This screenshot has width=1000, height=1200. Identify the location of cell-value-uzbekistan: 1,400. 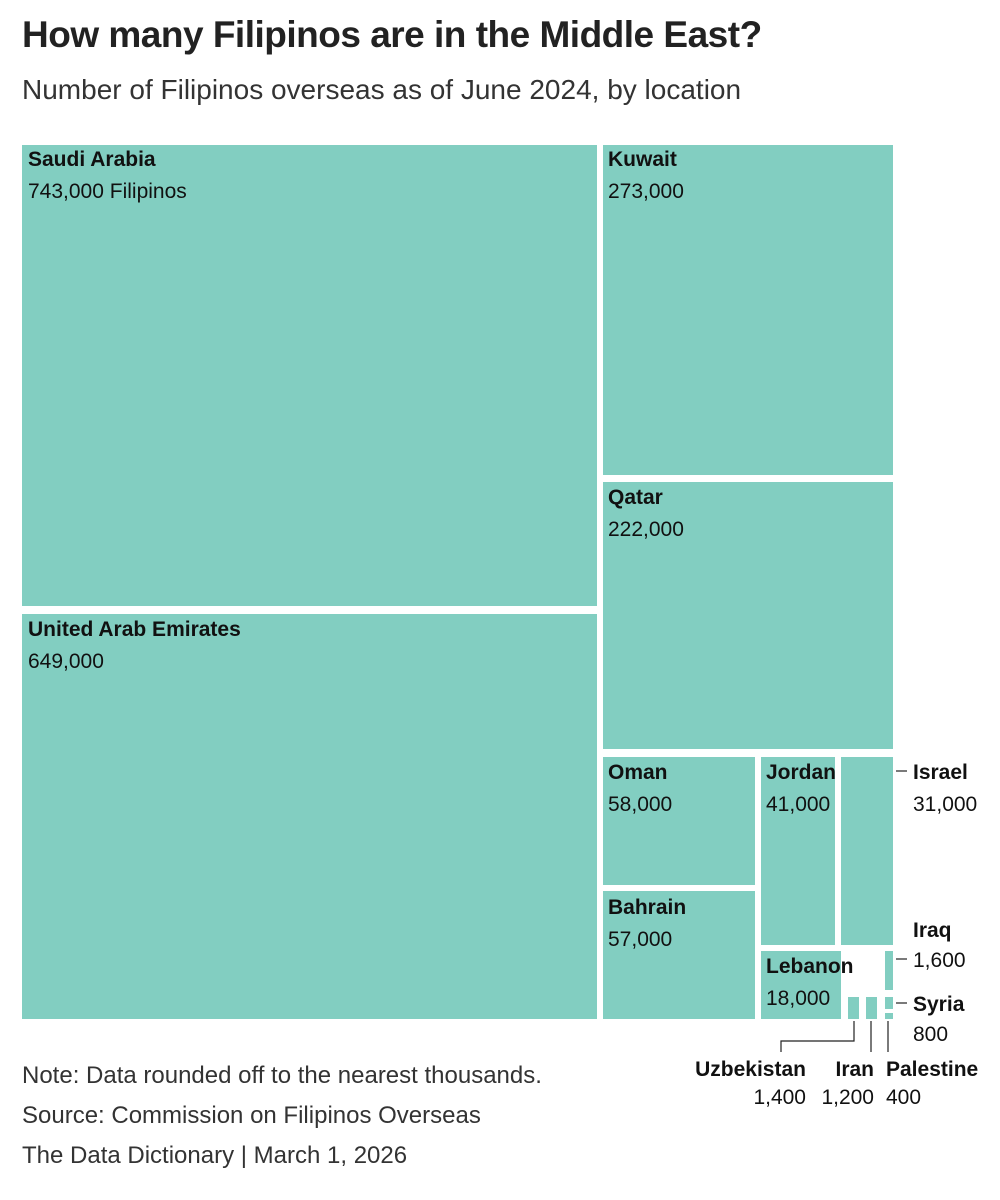
(779, 1097).